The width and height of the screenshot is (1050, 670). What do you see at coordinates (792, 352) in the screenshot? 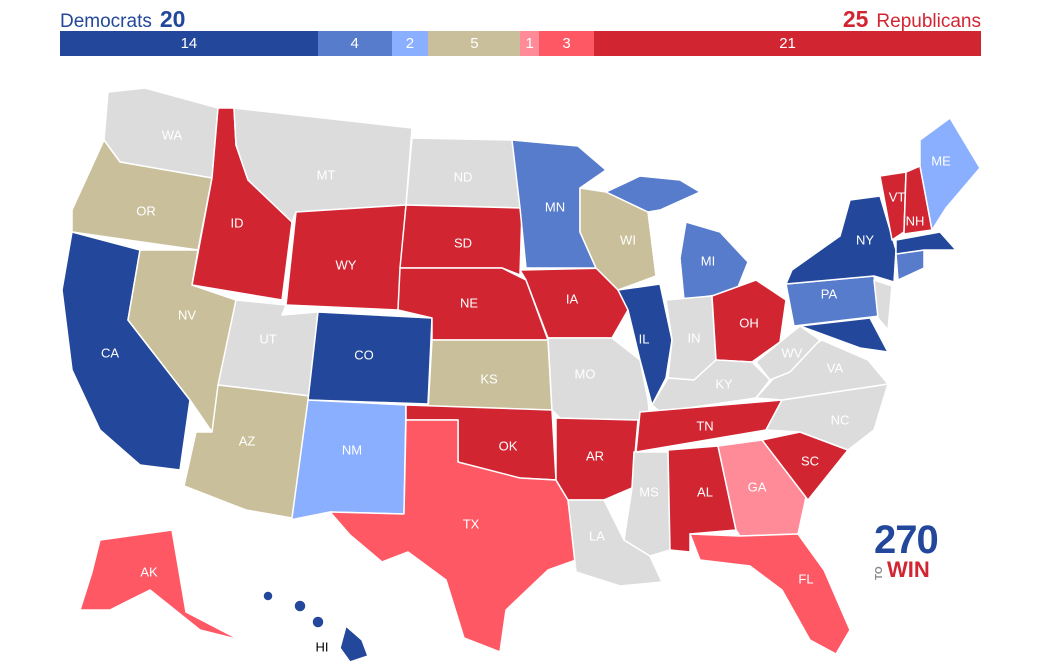
I see `label-wv: WV` at bounding box center [792, 352].